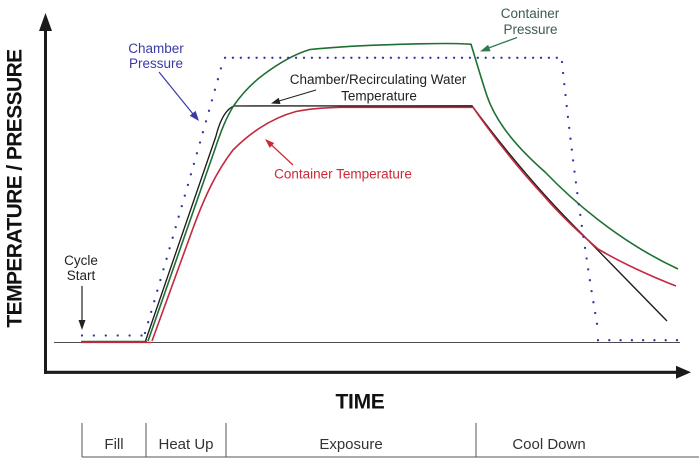  Describe the element at coordinates (350, 444) in the screenshot. I see `svg-text: Exposure` at that location.